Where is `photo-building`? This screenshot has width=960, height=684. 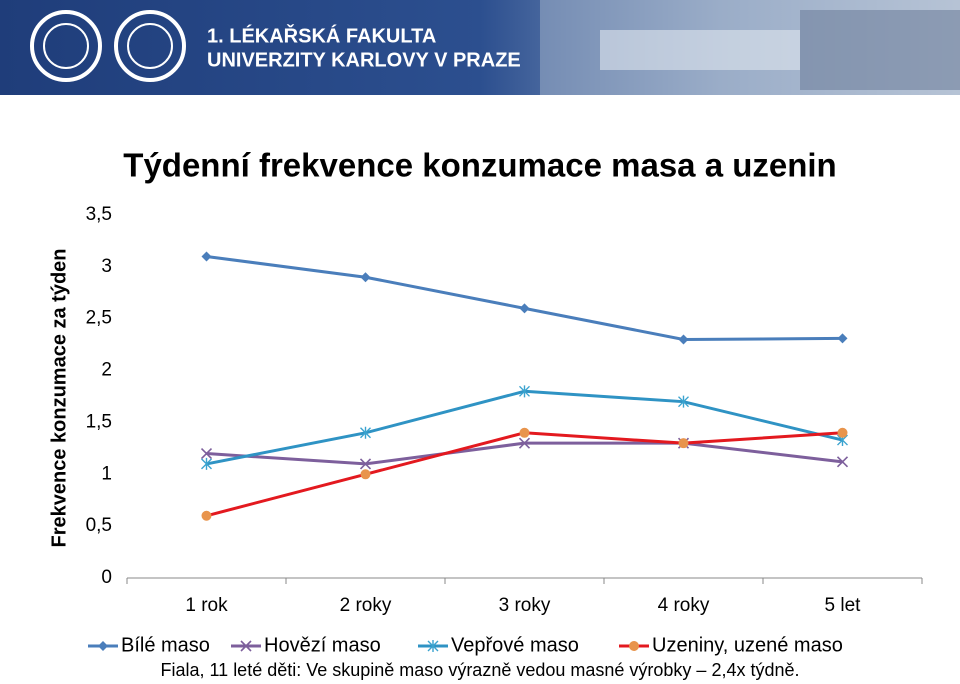 photo-building is located at coordinates (880, 50).